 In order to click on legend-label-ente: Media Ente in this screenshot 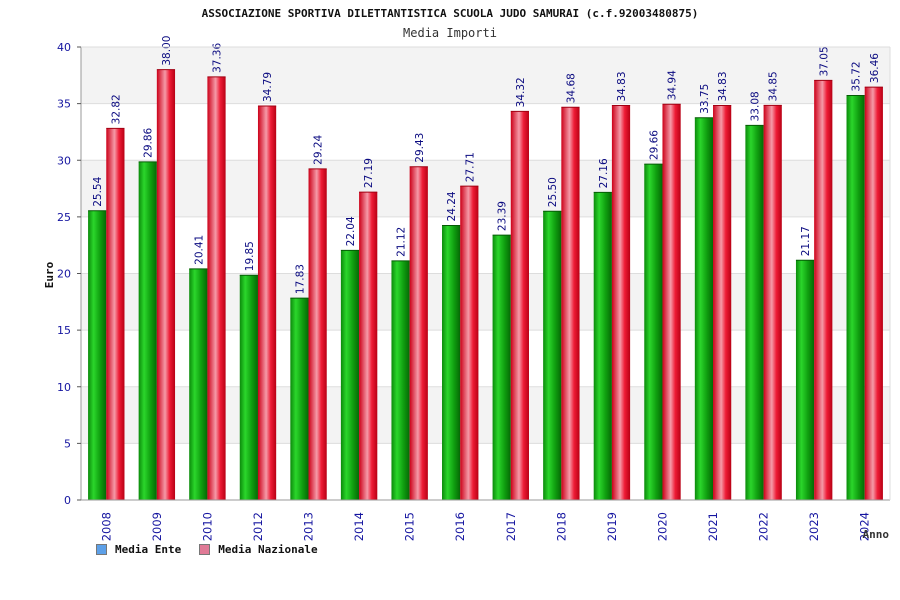, I will do `click(148, 549)`.